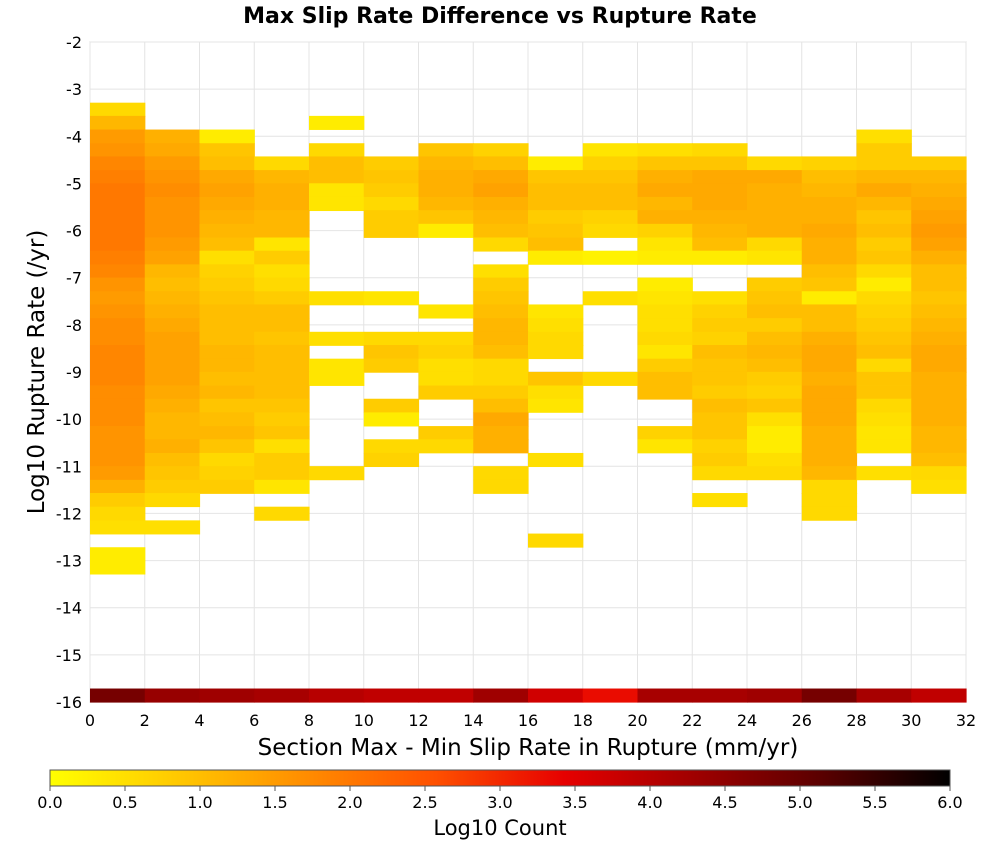  Describe the element at coordinates (37, 372) in the screenshot. I see `y-axis-label: Log10 Rupture Rate (/yr)` at that location.